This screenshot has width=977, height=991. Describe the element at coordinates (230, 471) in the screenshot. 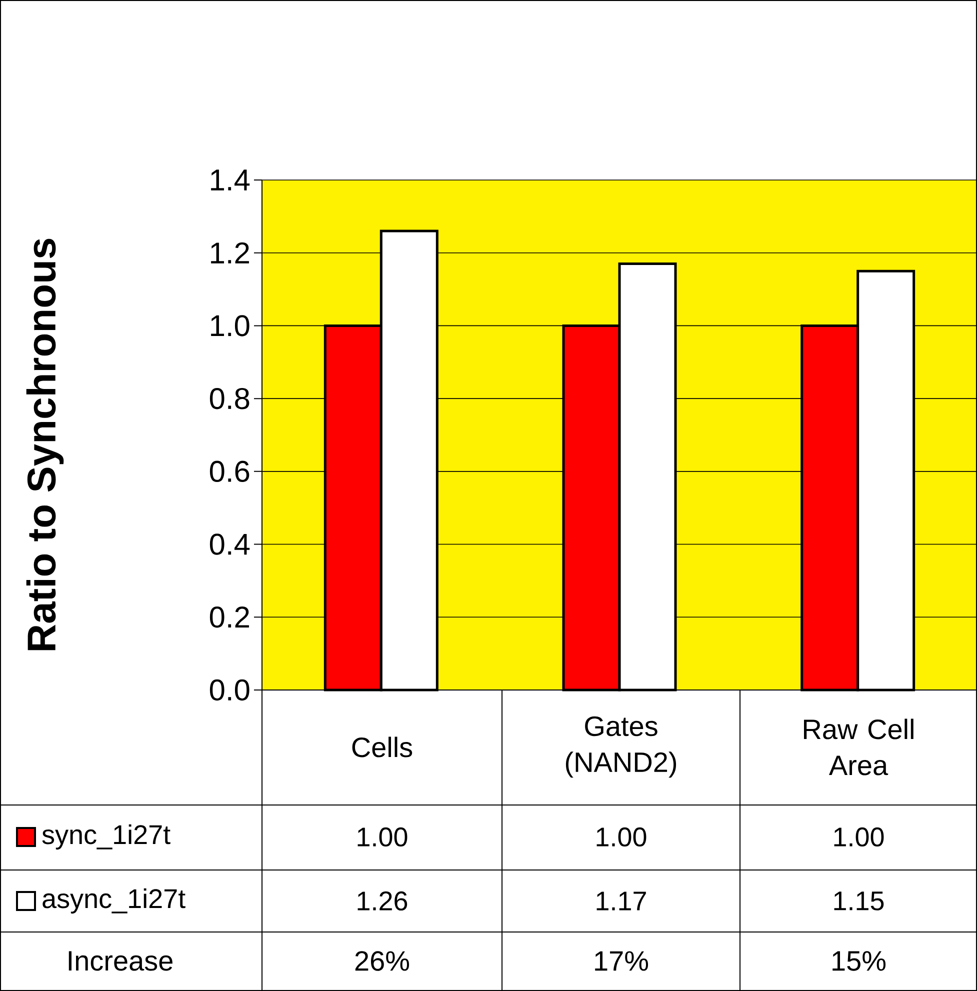

I see `y-tick-label: 0.6` at that location.